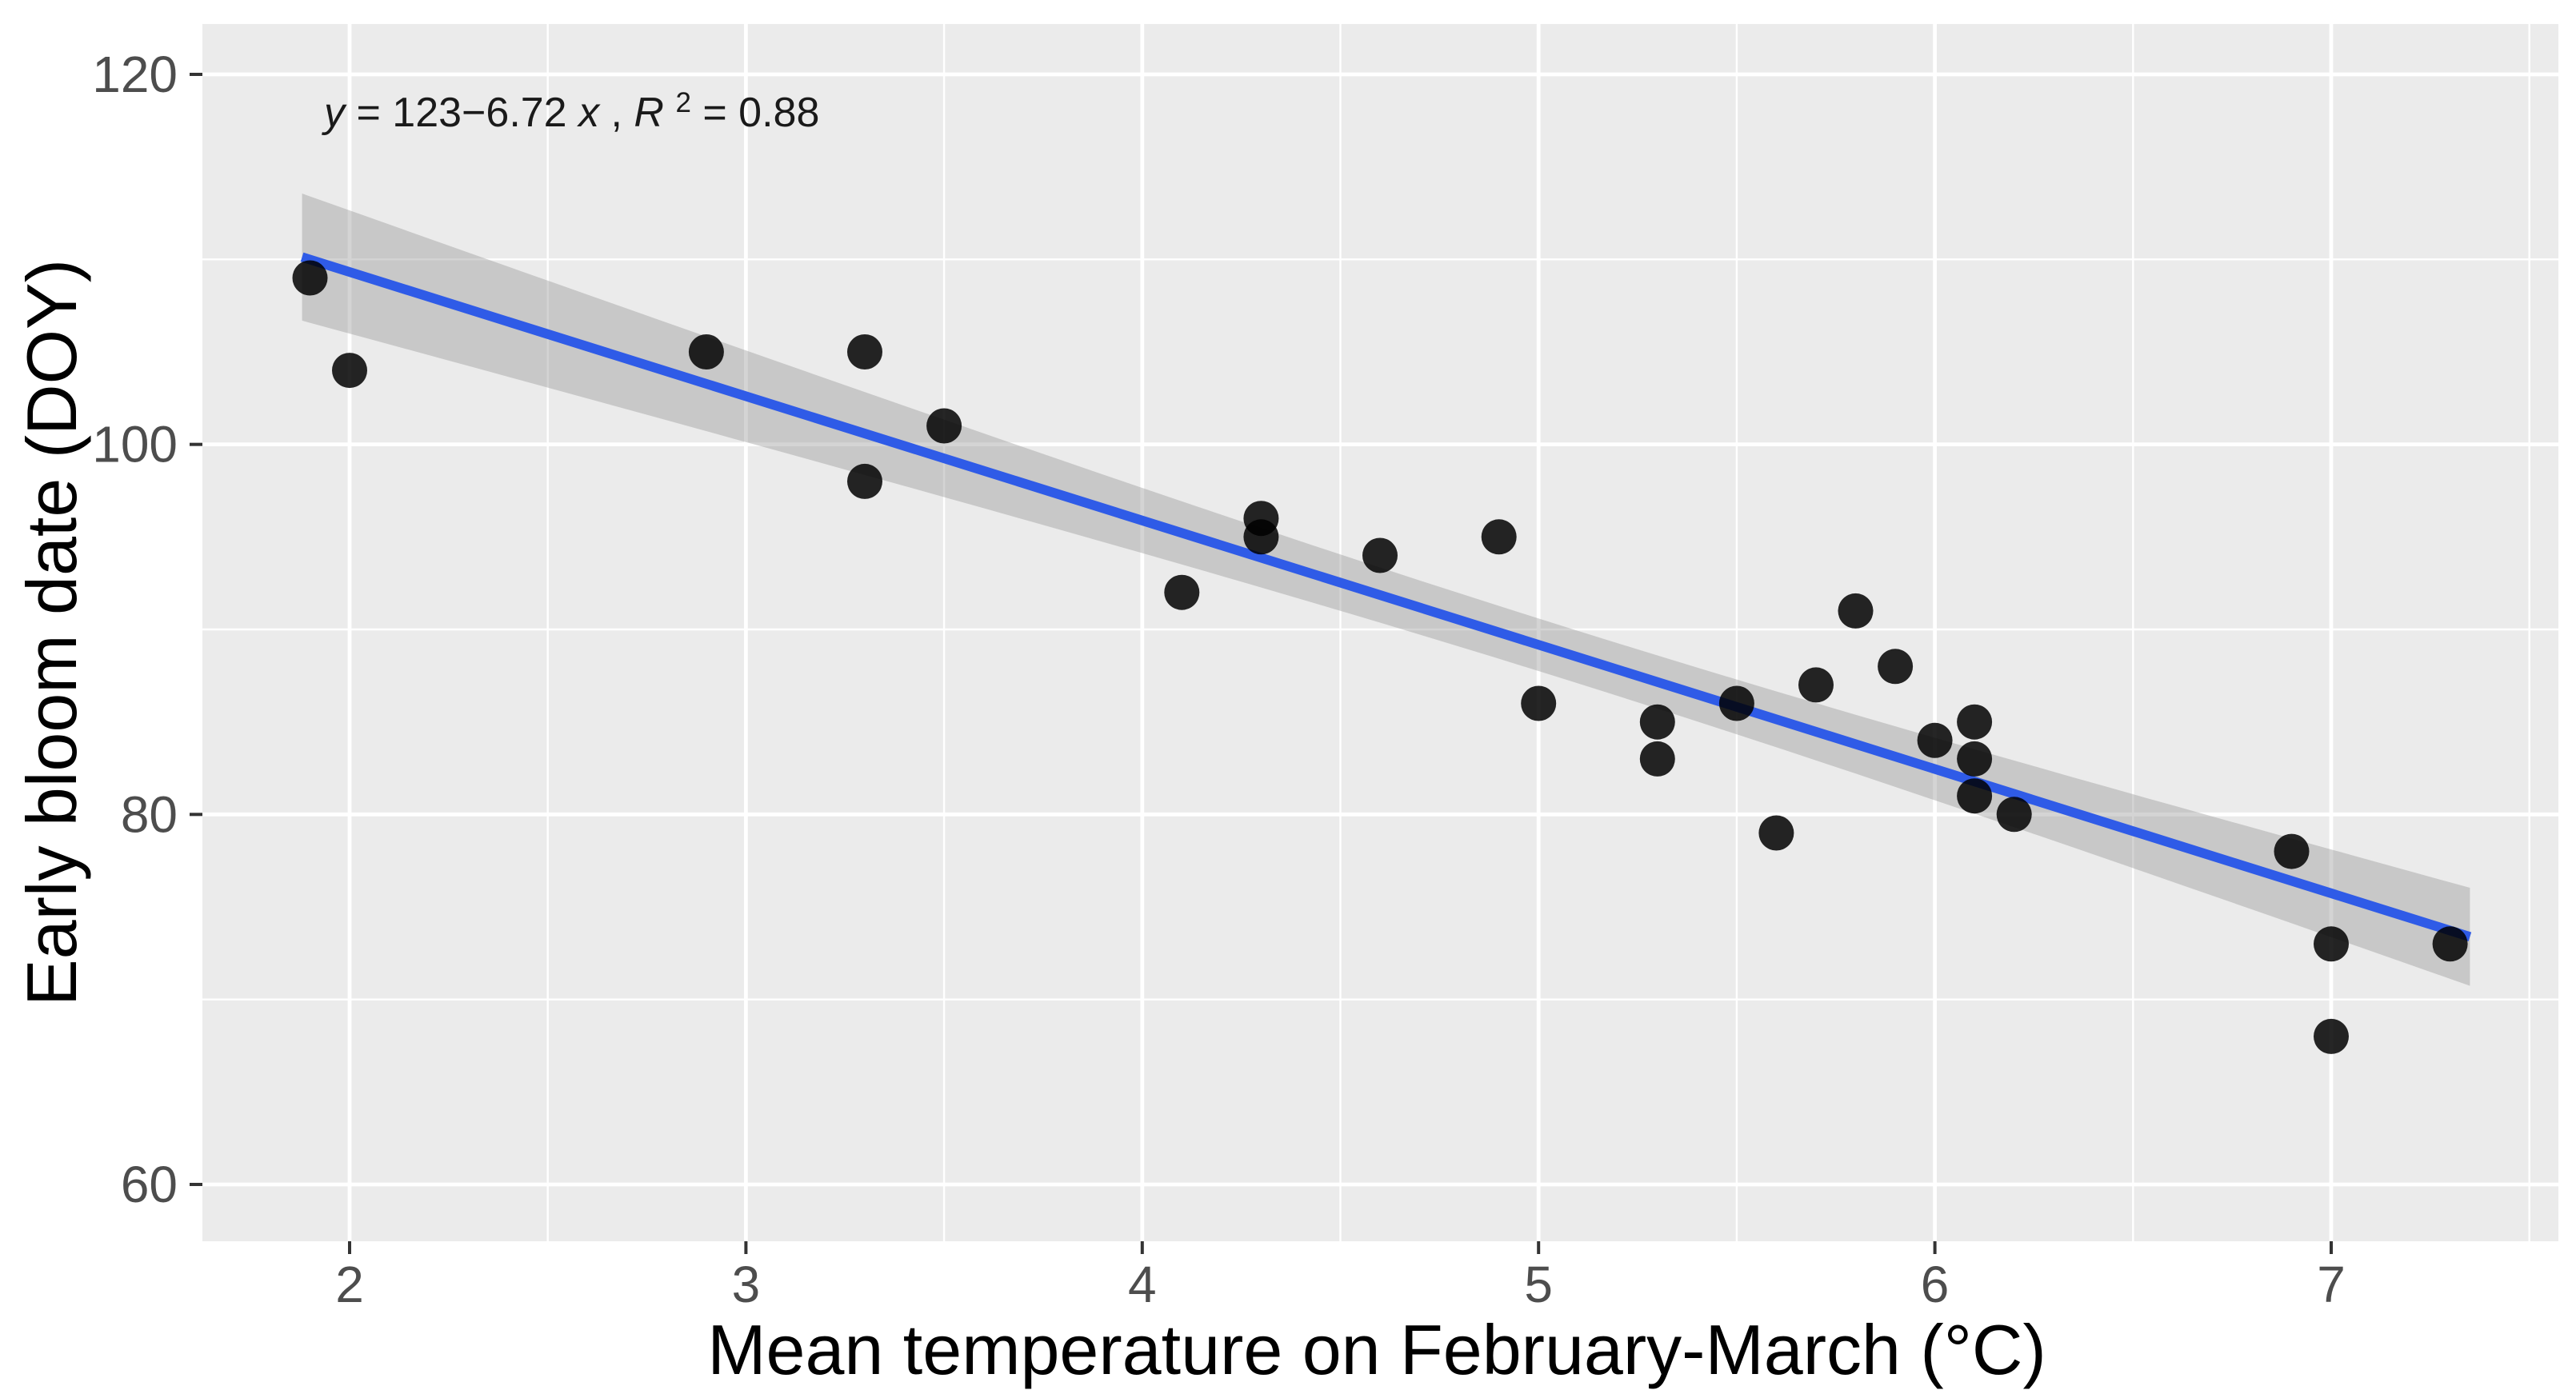  Describe the element at coordinates (334, 113) in the screenshot. I see `equation-y-symbol: y` at that location.